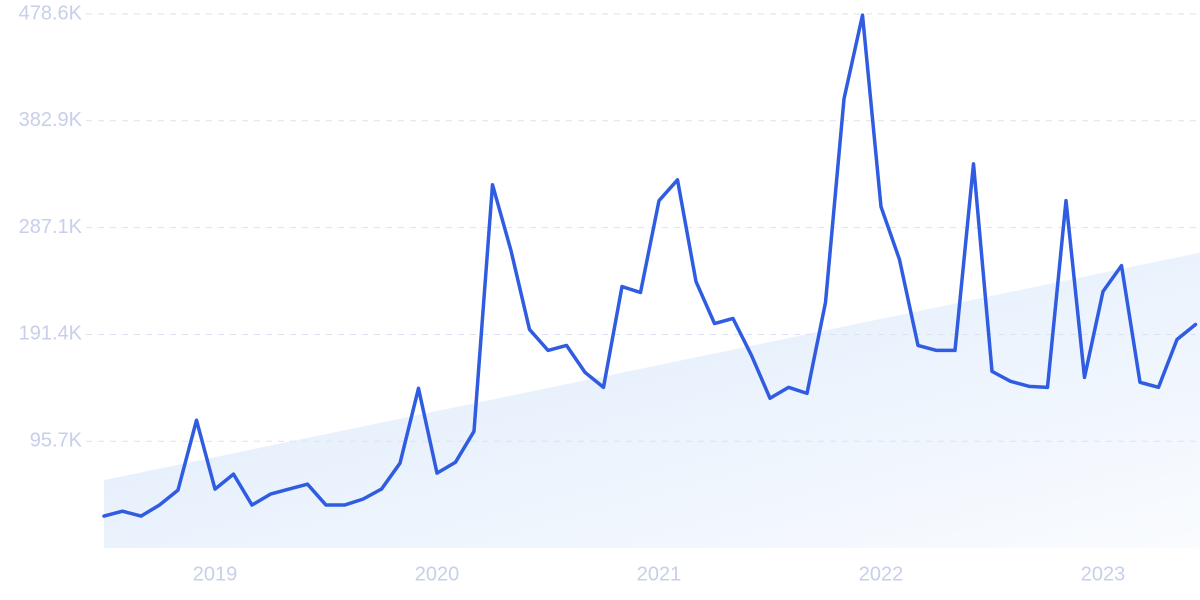 This screenshot has height=600, width=1200. I want to click on y-tick-label: 478.6K, so click(51, 13).